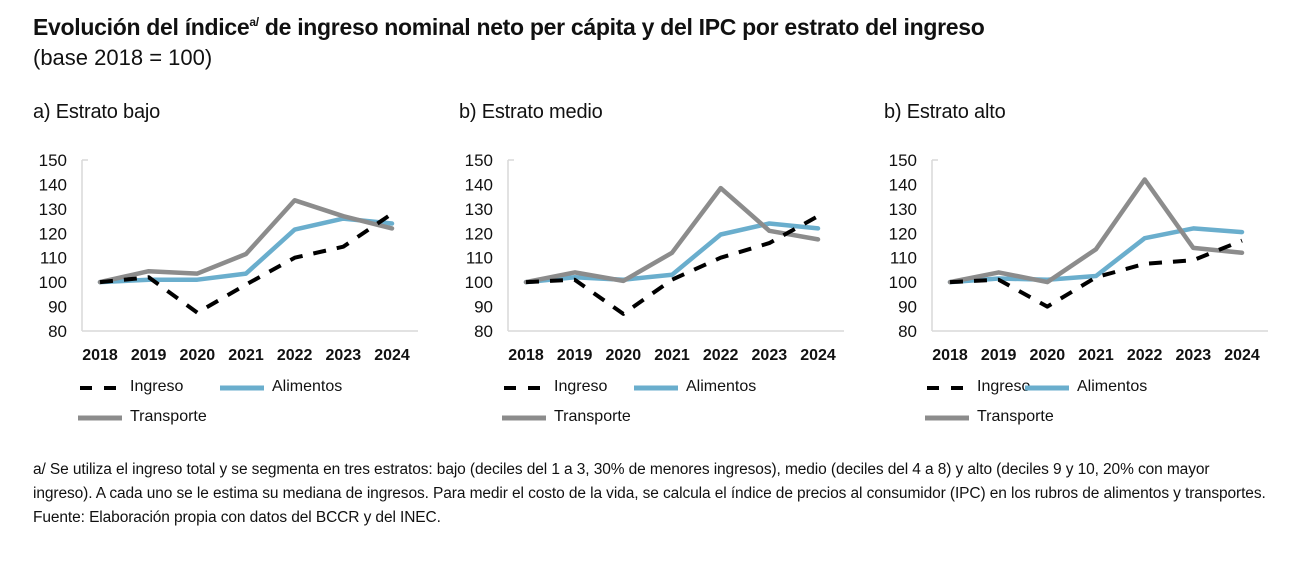 This screenshot has width=1304, height=579. I want to click on panel-title-bajo: a) Estrato bajo, so click(97, 112).